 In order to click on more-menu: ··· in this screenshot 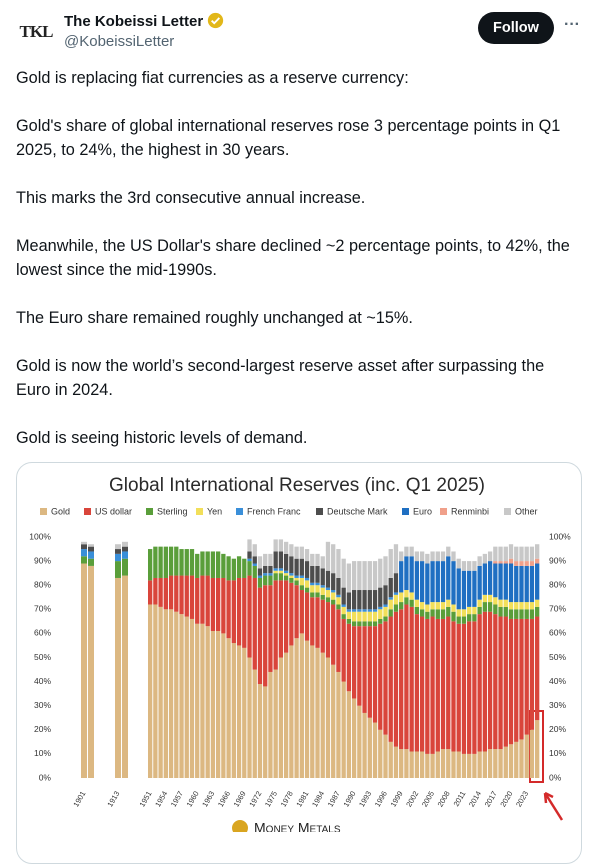, I will do `click(572, 24)`.